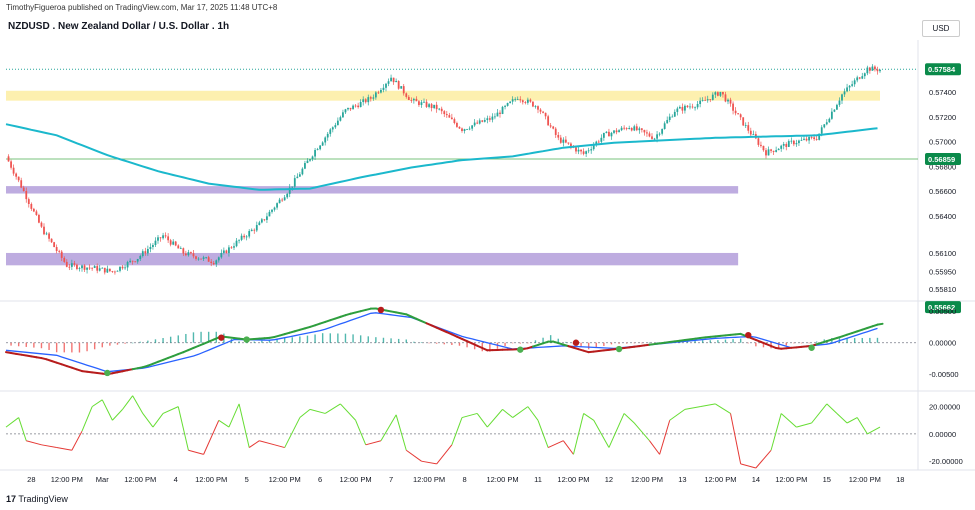 The width and height of the screenshot is (975, 510). I want to click on price-badge, so click(943, 158).